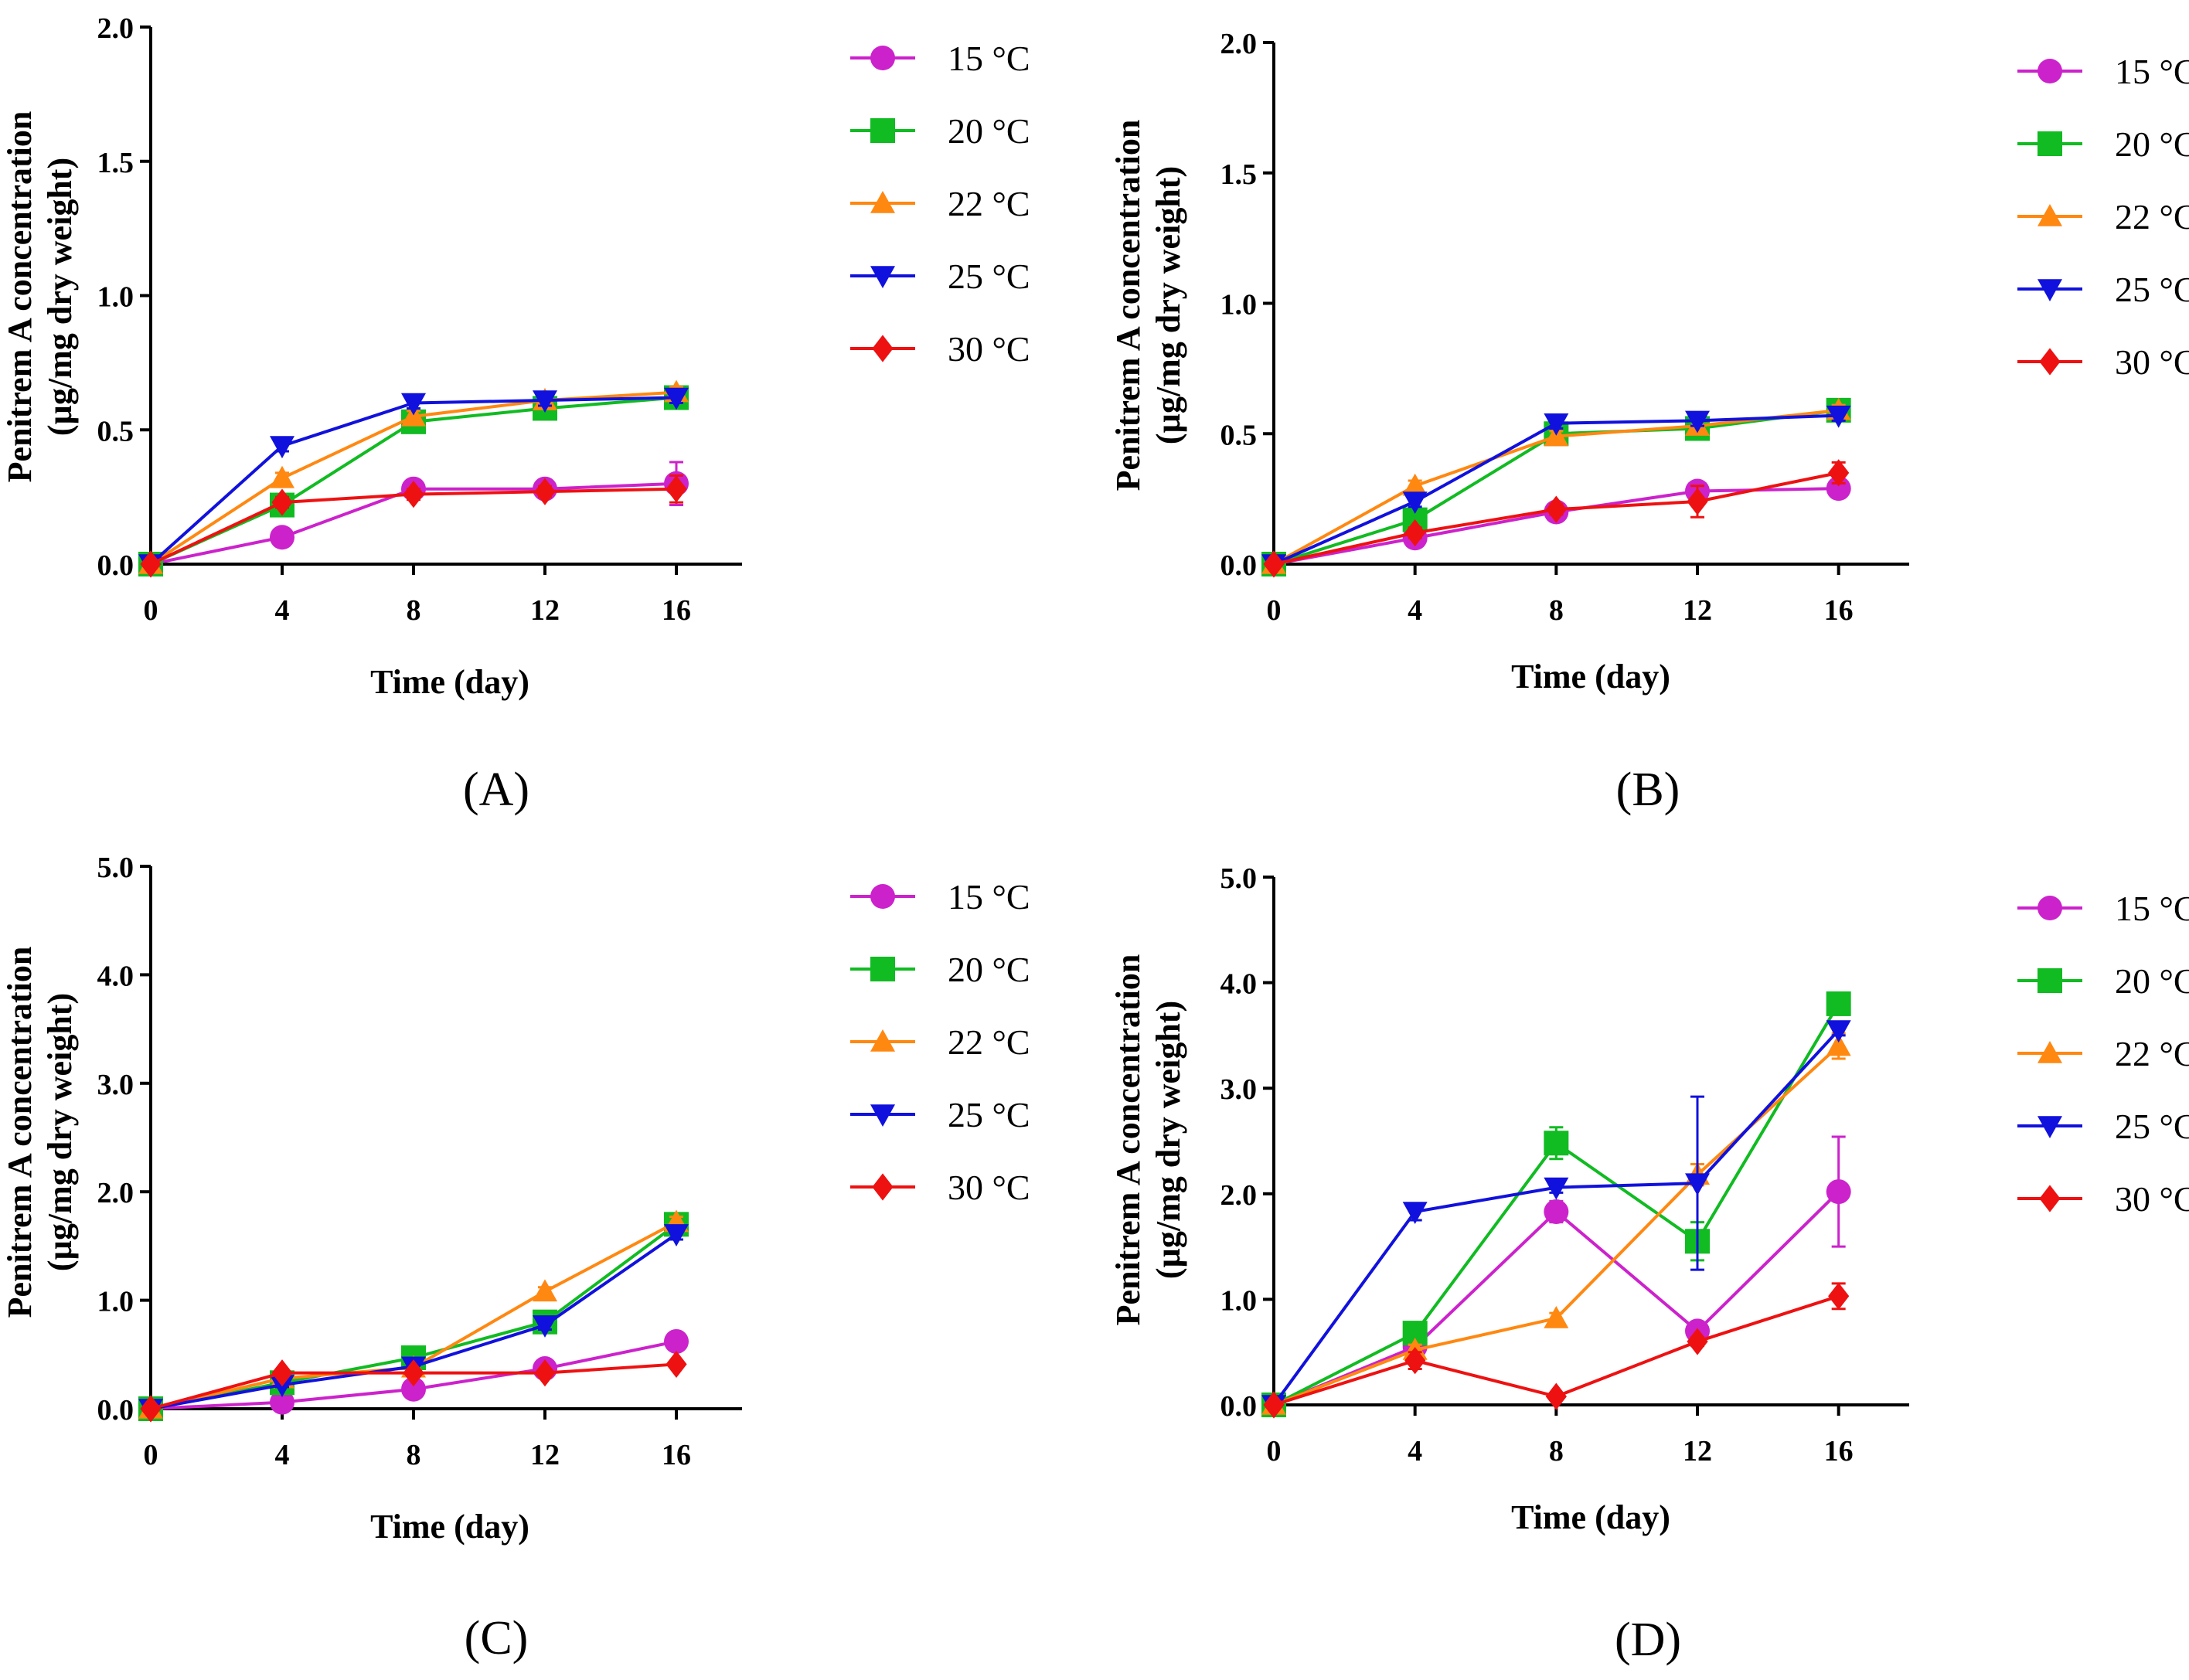  Describe the element at coordinates (496, 789) in the screenshot. I see `panel-label: (A)` at that location.